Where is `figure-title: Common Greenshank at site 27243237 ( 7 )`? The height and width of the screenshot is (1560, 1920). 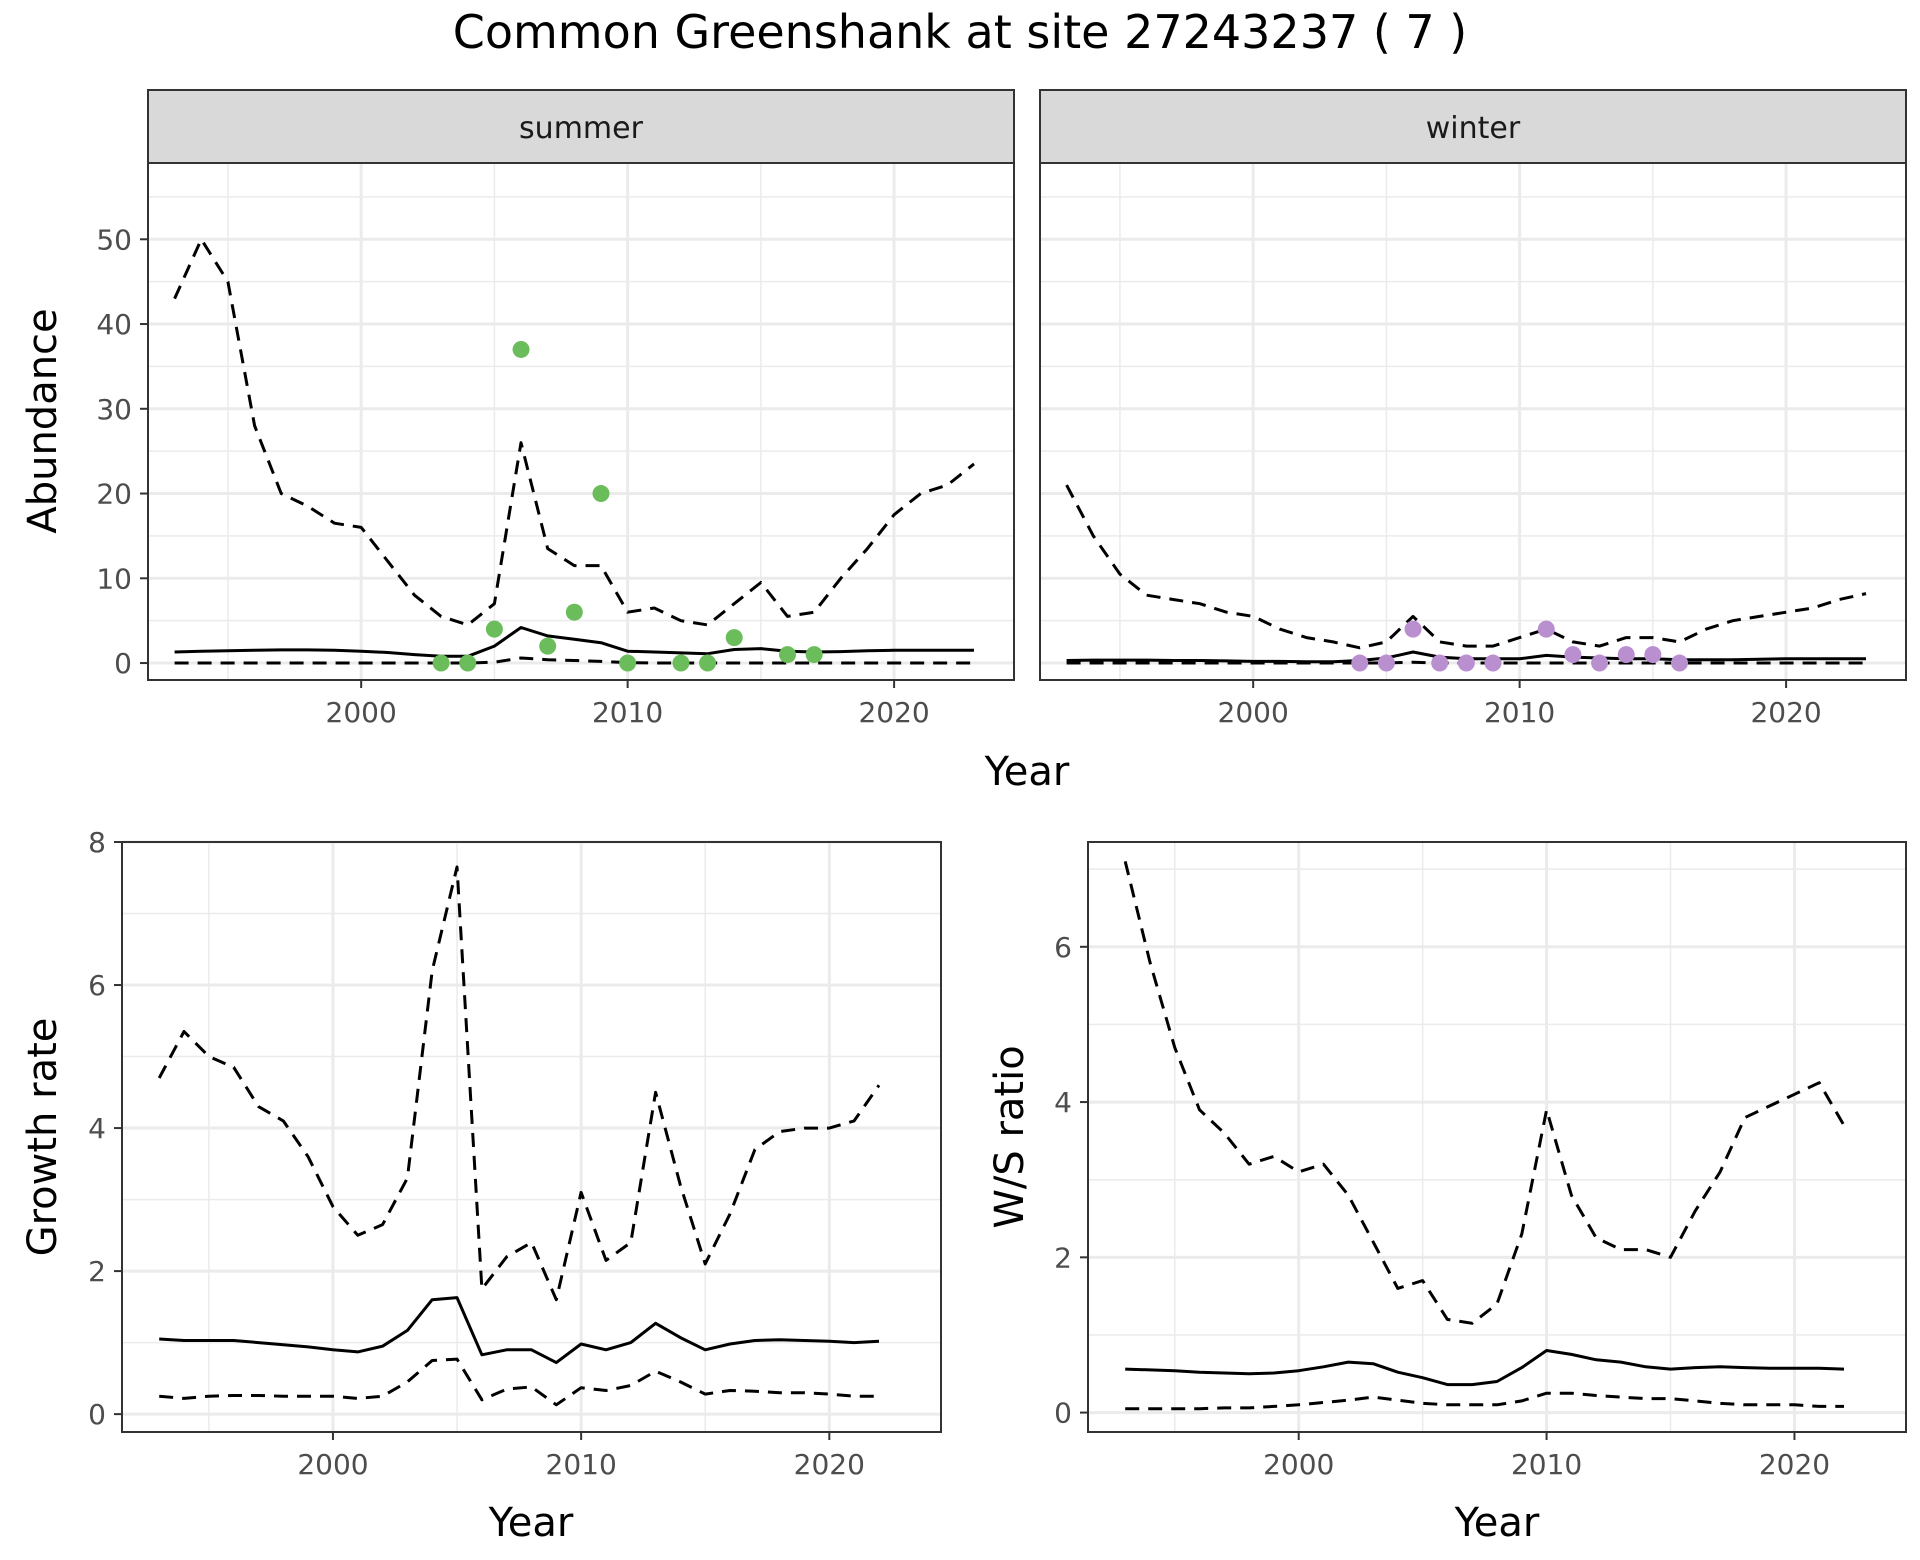 figure-title: Common Greenshank at site 27243237 ( 7 ) is located at coordinates (960, 32).